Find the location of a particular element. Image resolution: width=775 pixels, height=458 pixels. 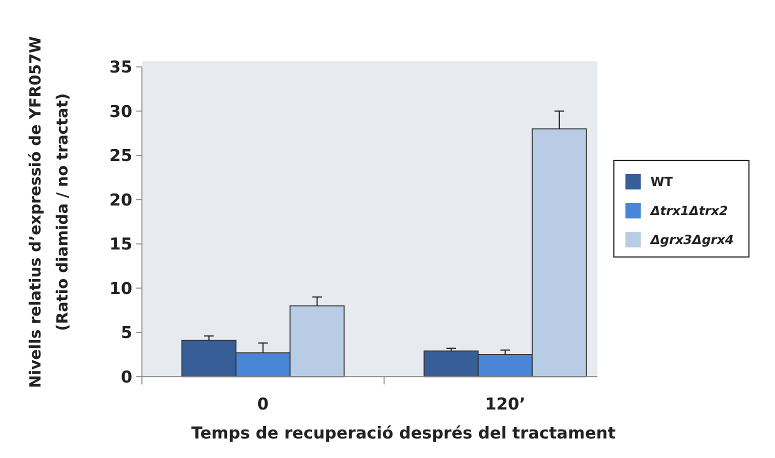

y-tick-label: 30 is located at coordinates (120, 111).